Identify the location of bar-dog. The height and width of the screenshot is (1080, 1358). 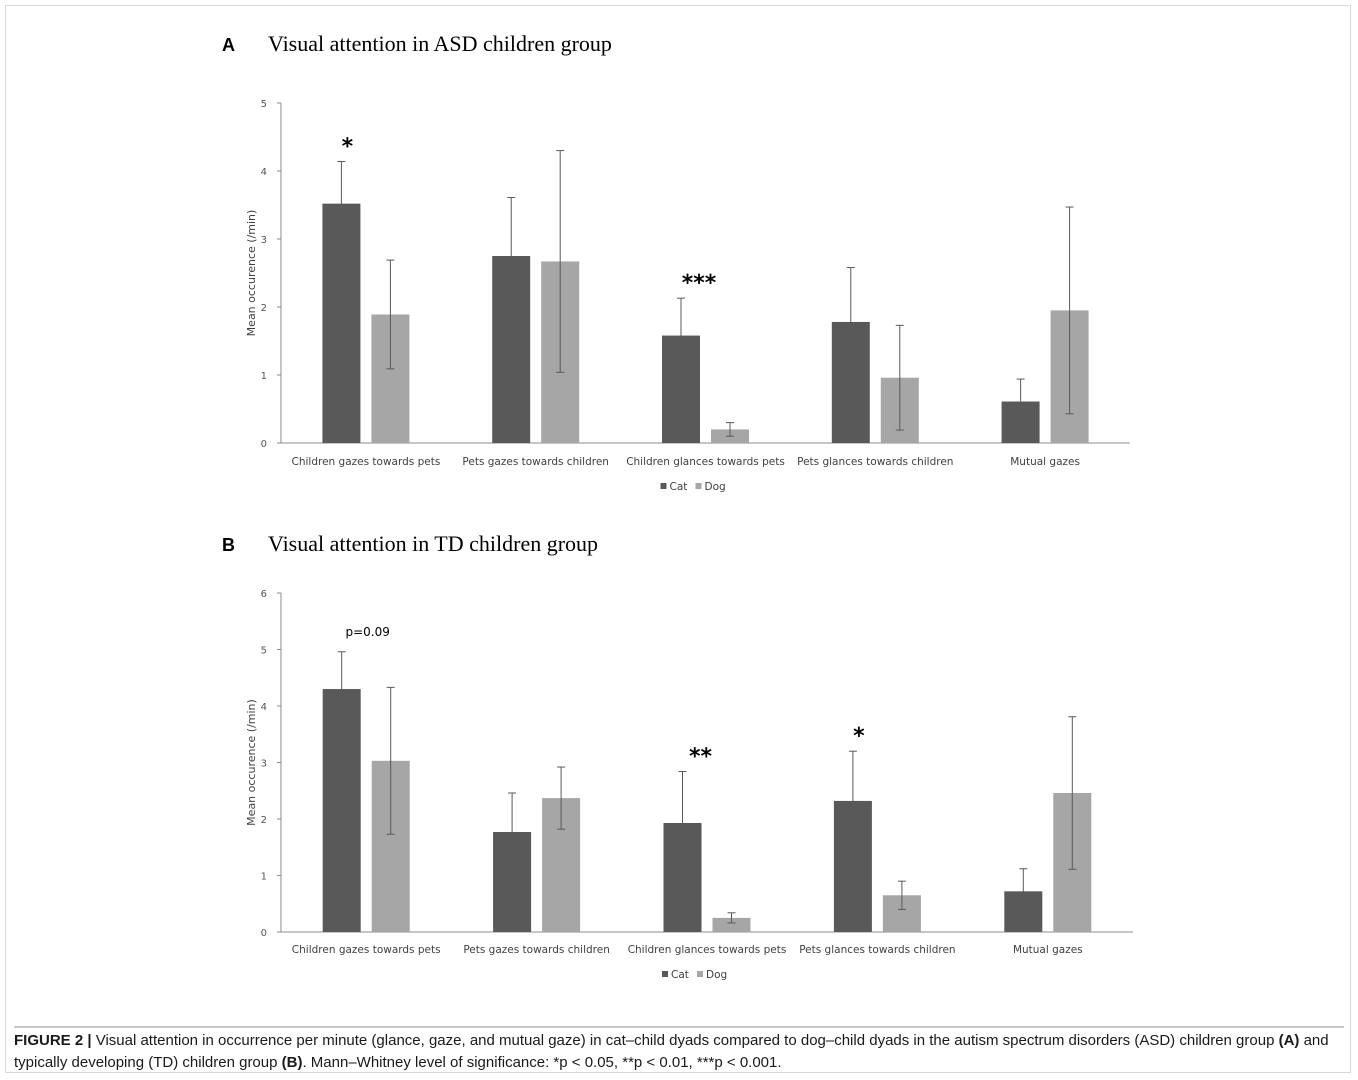
(731, 924).